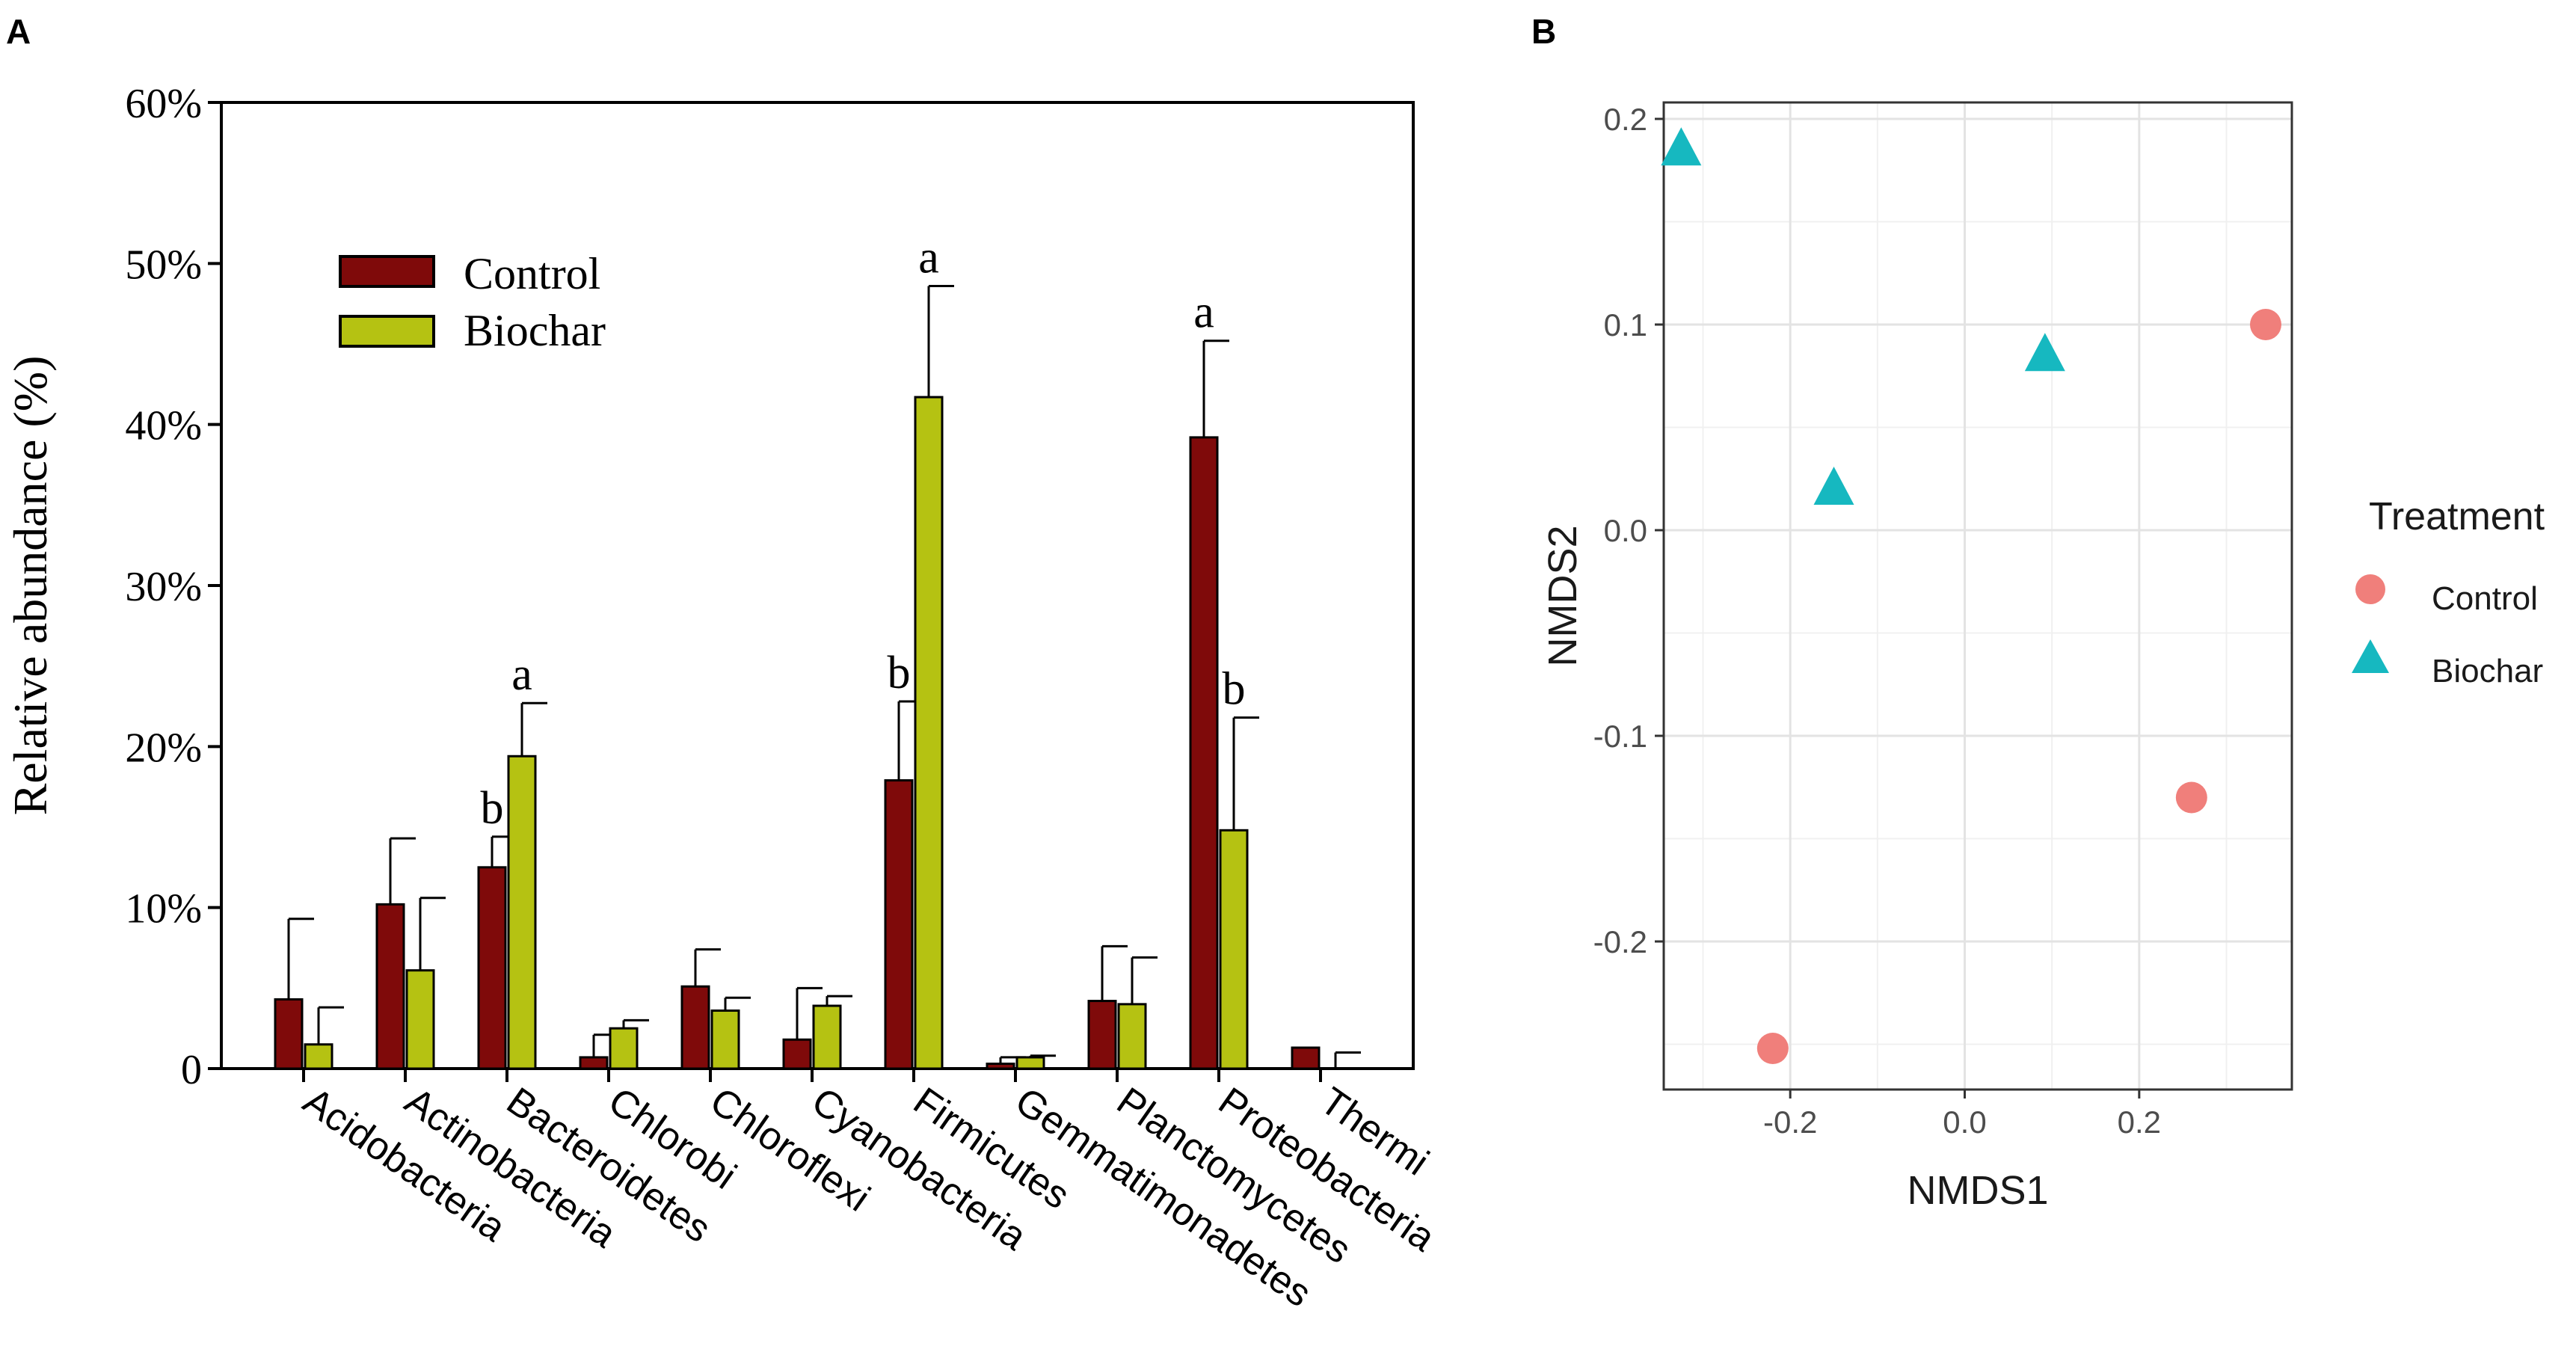 The image size is (2576, 1352). Describe the element at coordinates (387, 271) in the screenshot. I see `legend-swatch-control` at that location.